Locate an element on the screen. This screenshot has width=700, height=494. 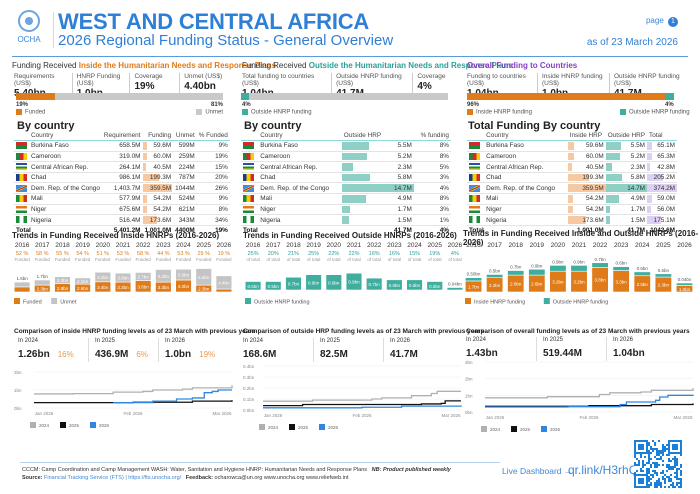
table-row: Central African Rep. 40.5M 2.3M 42.8M is located at coordinates (572, 167).